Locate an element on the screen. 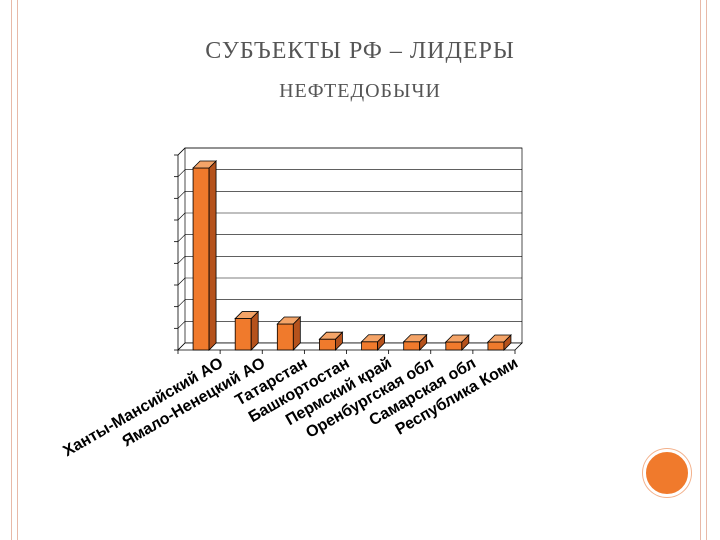  bar-side is located at coordinates (212, 255).